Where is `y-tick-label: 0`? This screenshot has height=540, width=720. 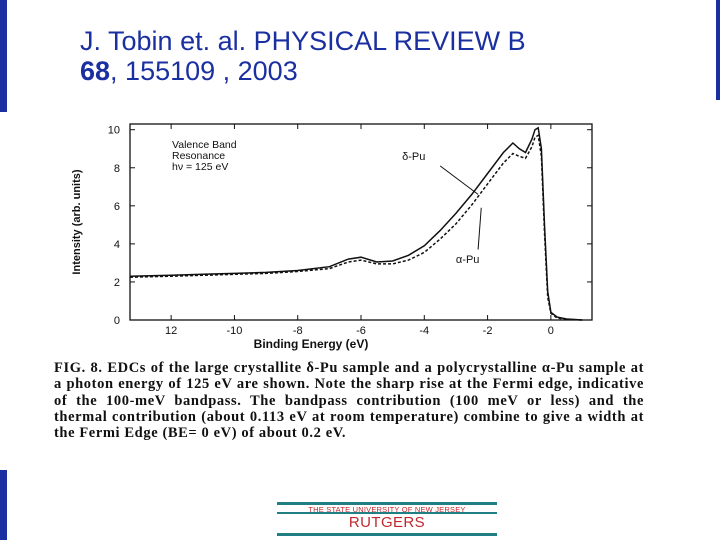 y-tick-label: 0 is located at coordinates (117, 321).